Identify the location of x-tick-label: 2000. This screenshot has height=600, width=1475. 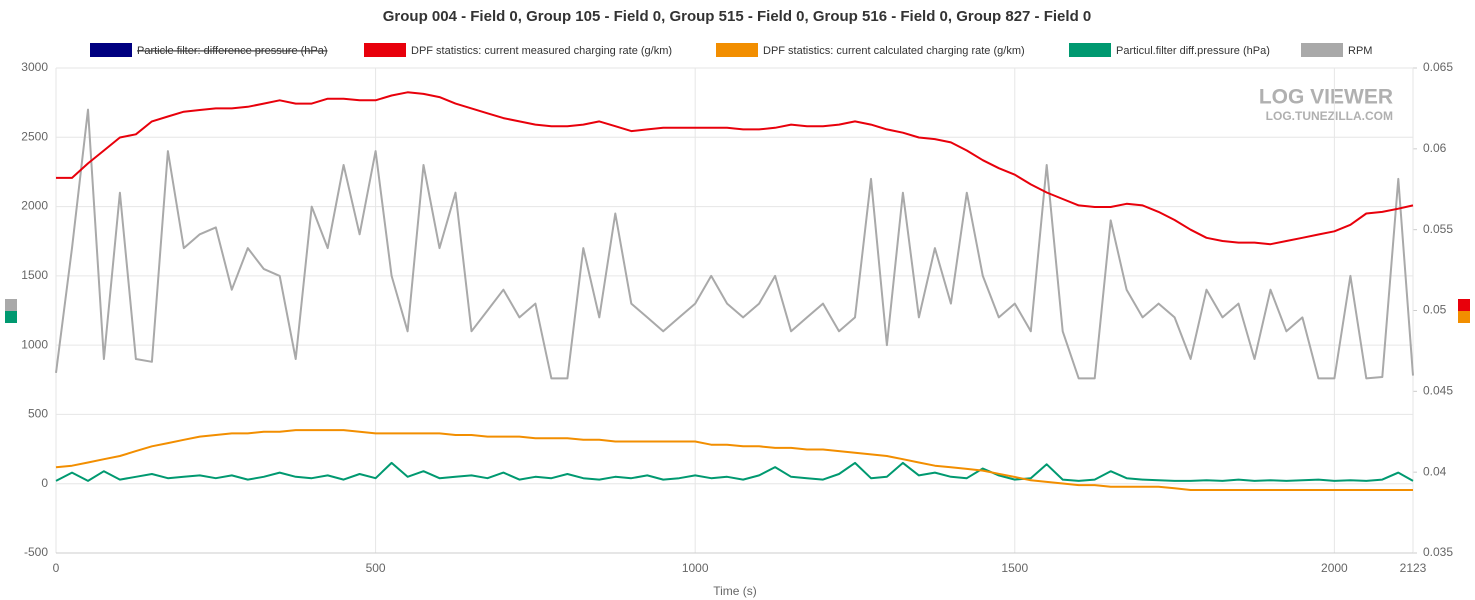
(1334, 568).